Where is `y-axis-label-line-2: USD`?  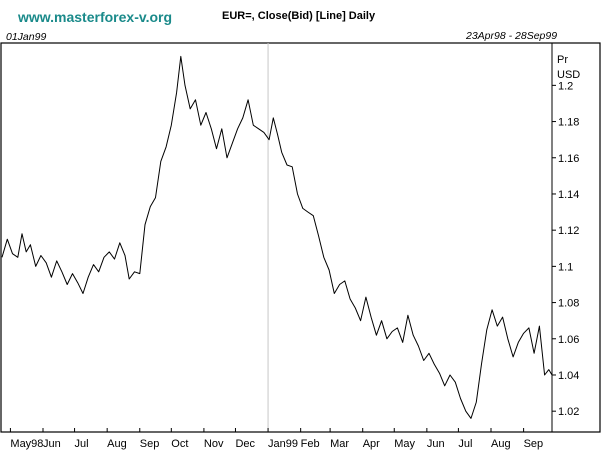 y-axis-label-line-2: USD is located at coordinates (568, 75).